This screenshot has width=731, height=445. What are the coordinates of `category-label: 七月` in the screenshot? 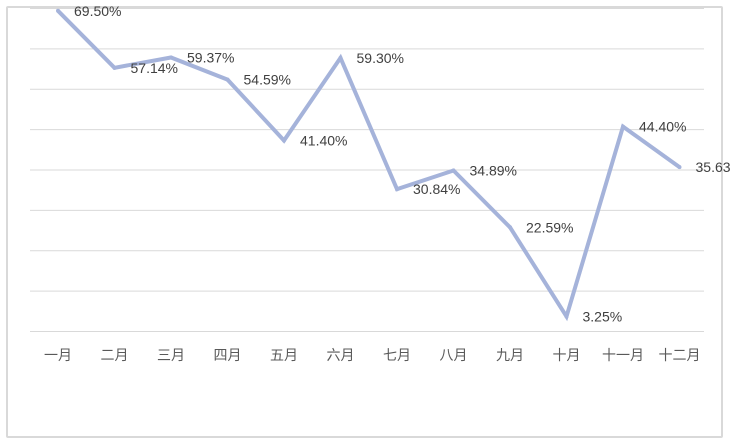 It's located at (397, 356).